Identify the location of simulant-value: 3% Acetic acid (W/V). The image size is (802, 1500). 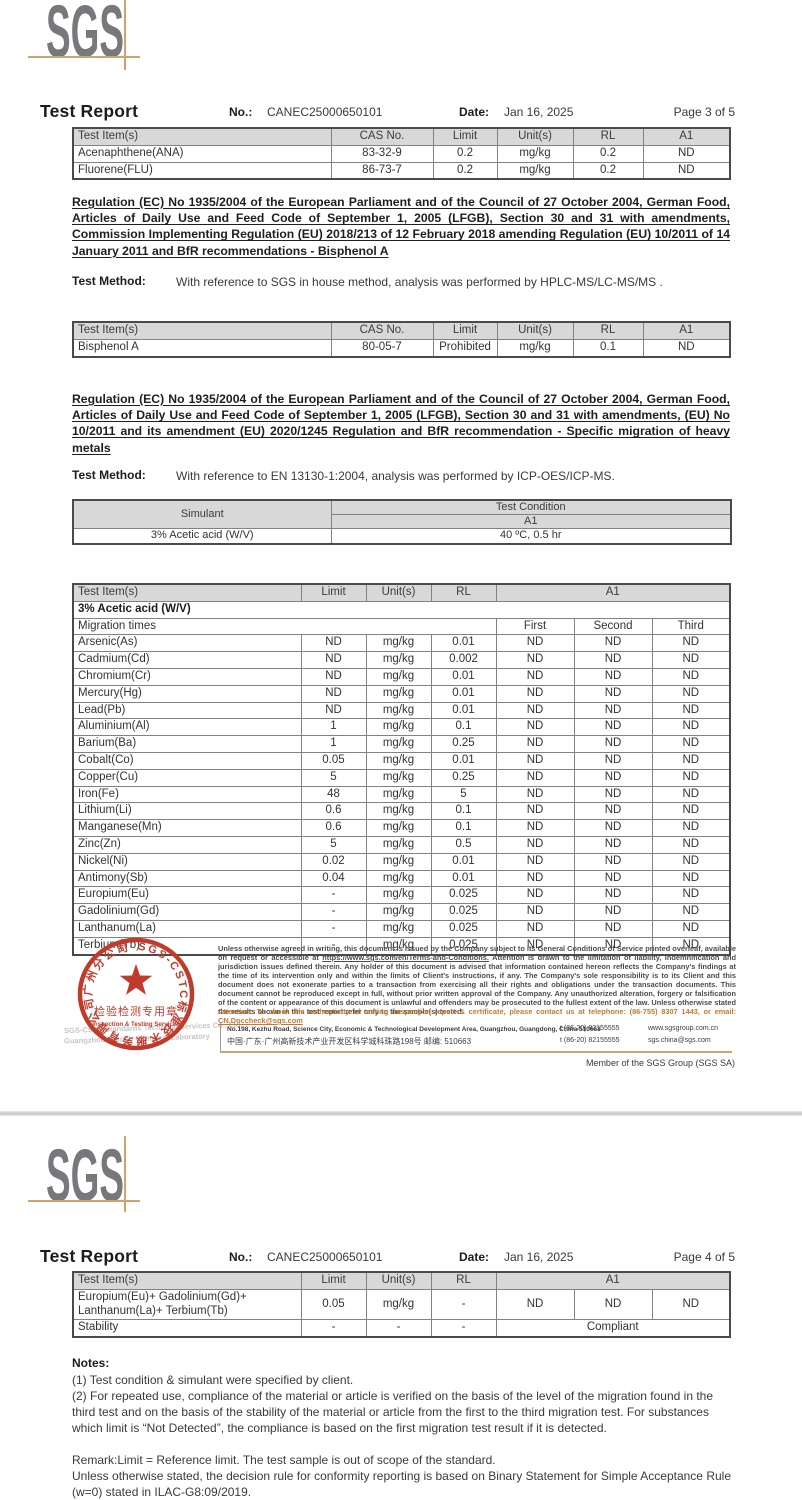
(202, 536).